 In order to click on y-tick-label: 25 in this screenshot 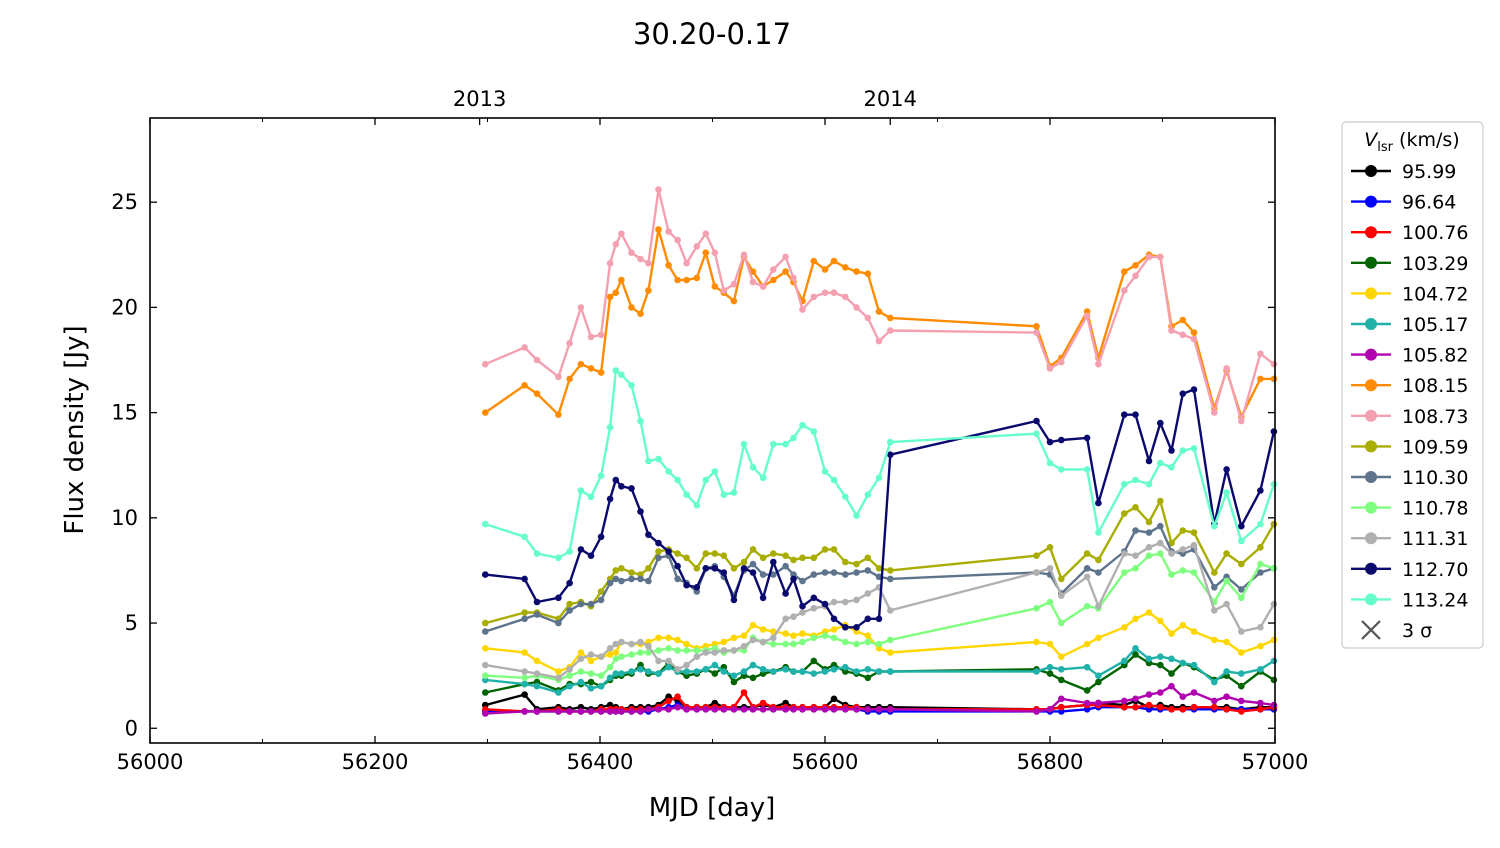, I will do `click(124, 202)`.